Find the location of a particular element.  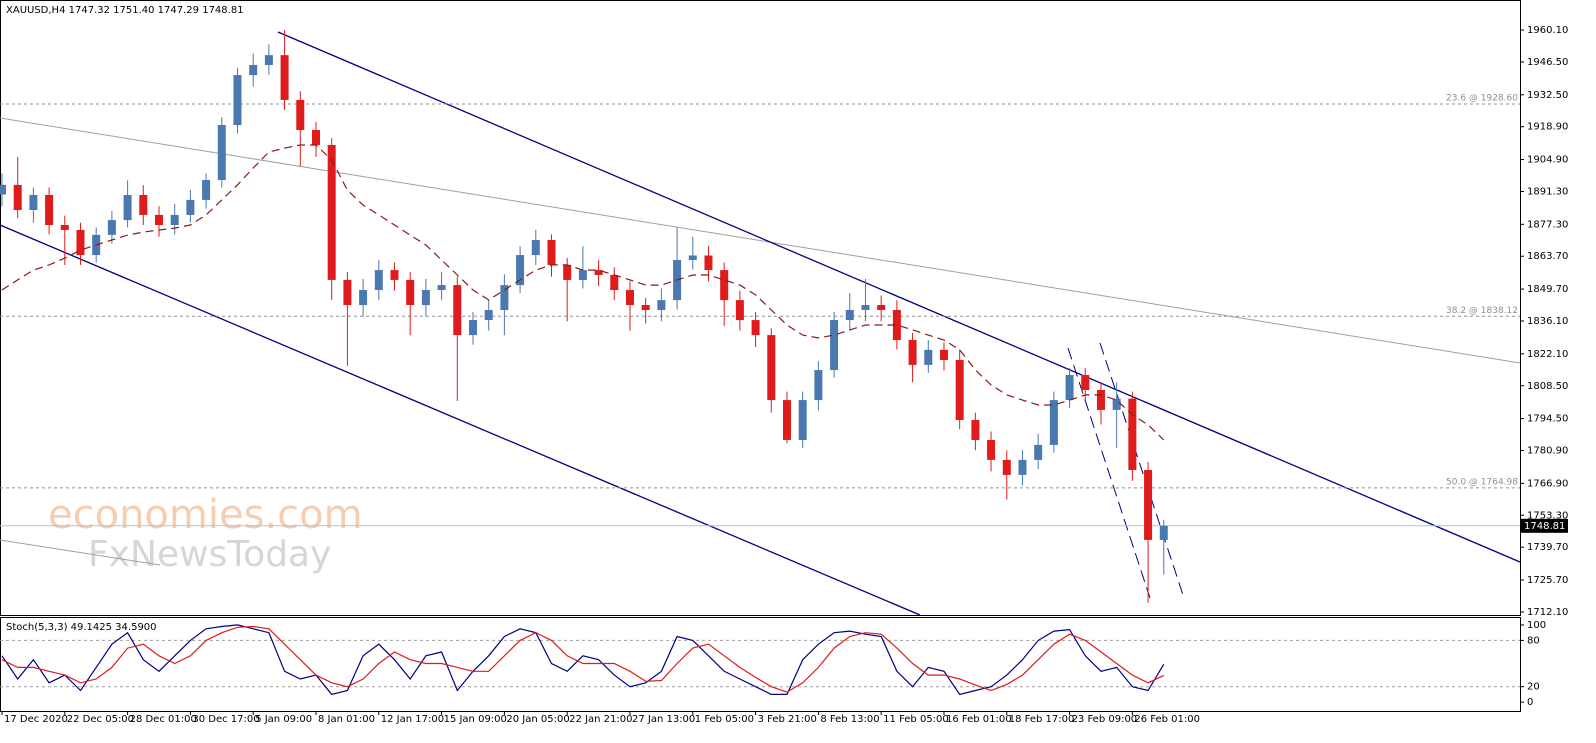

y-tick-label: 1794.50 is located at coordinates (1547, 419).